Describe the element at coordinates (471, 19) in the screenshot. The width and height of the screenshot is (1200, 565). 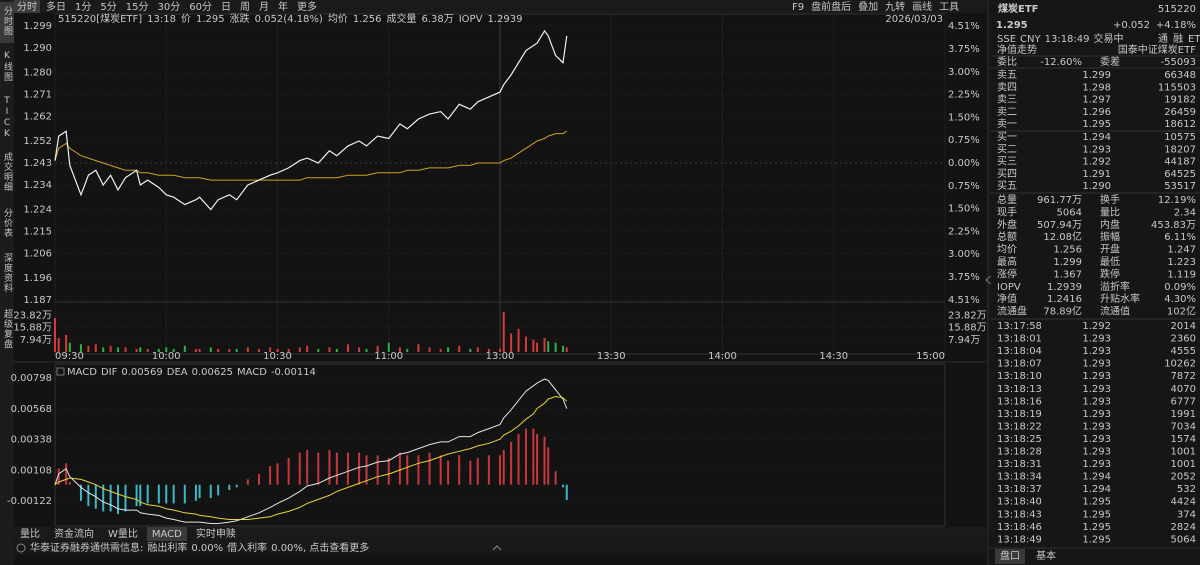
I see `iopv-label: IOPV` at that location.